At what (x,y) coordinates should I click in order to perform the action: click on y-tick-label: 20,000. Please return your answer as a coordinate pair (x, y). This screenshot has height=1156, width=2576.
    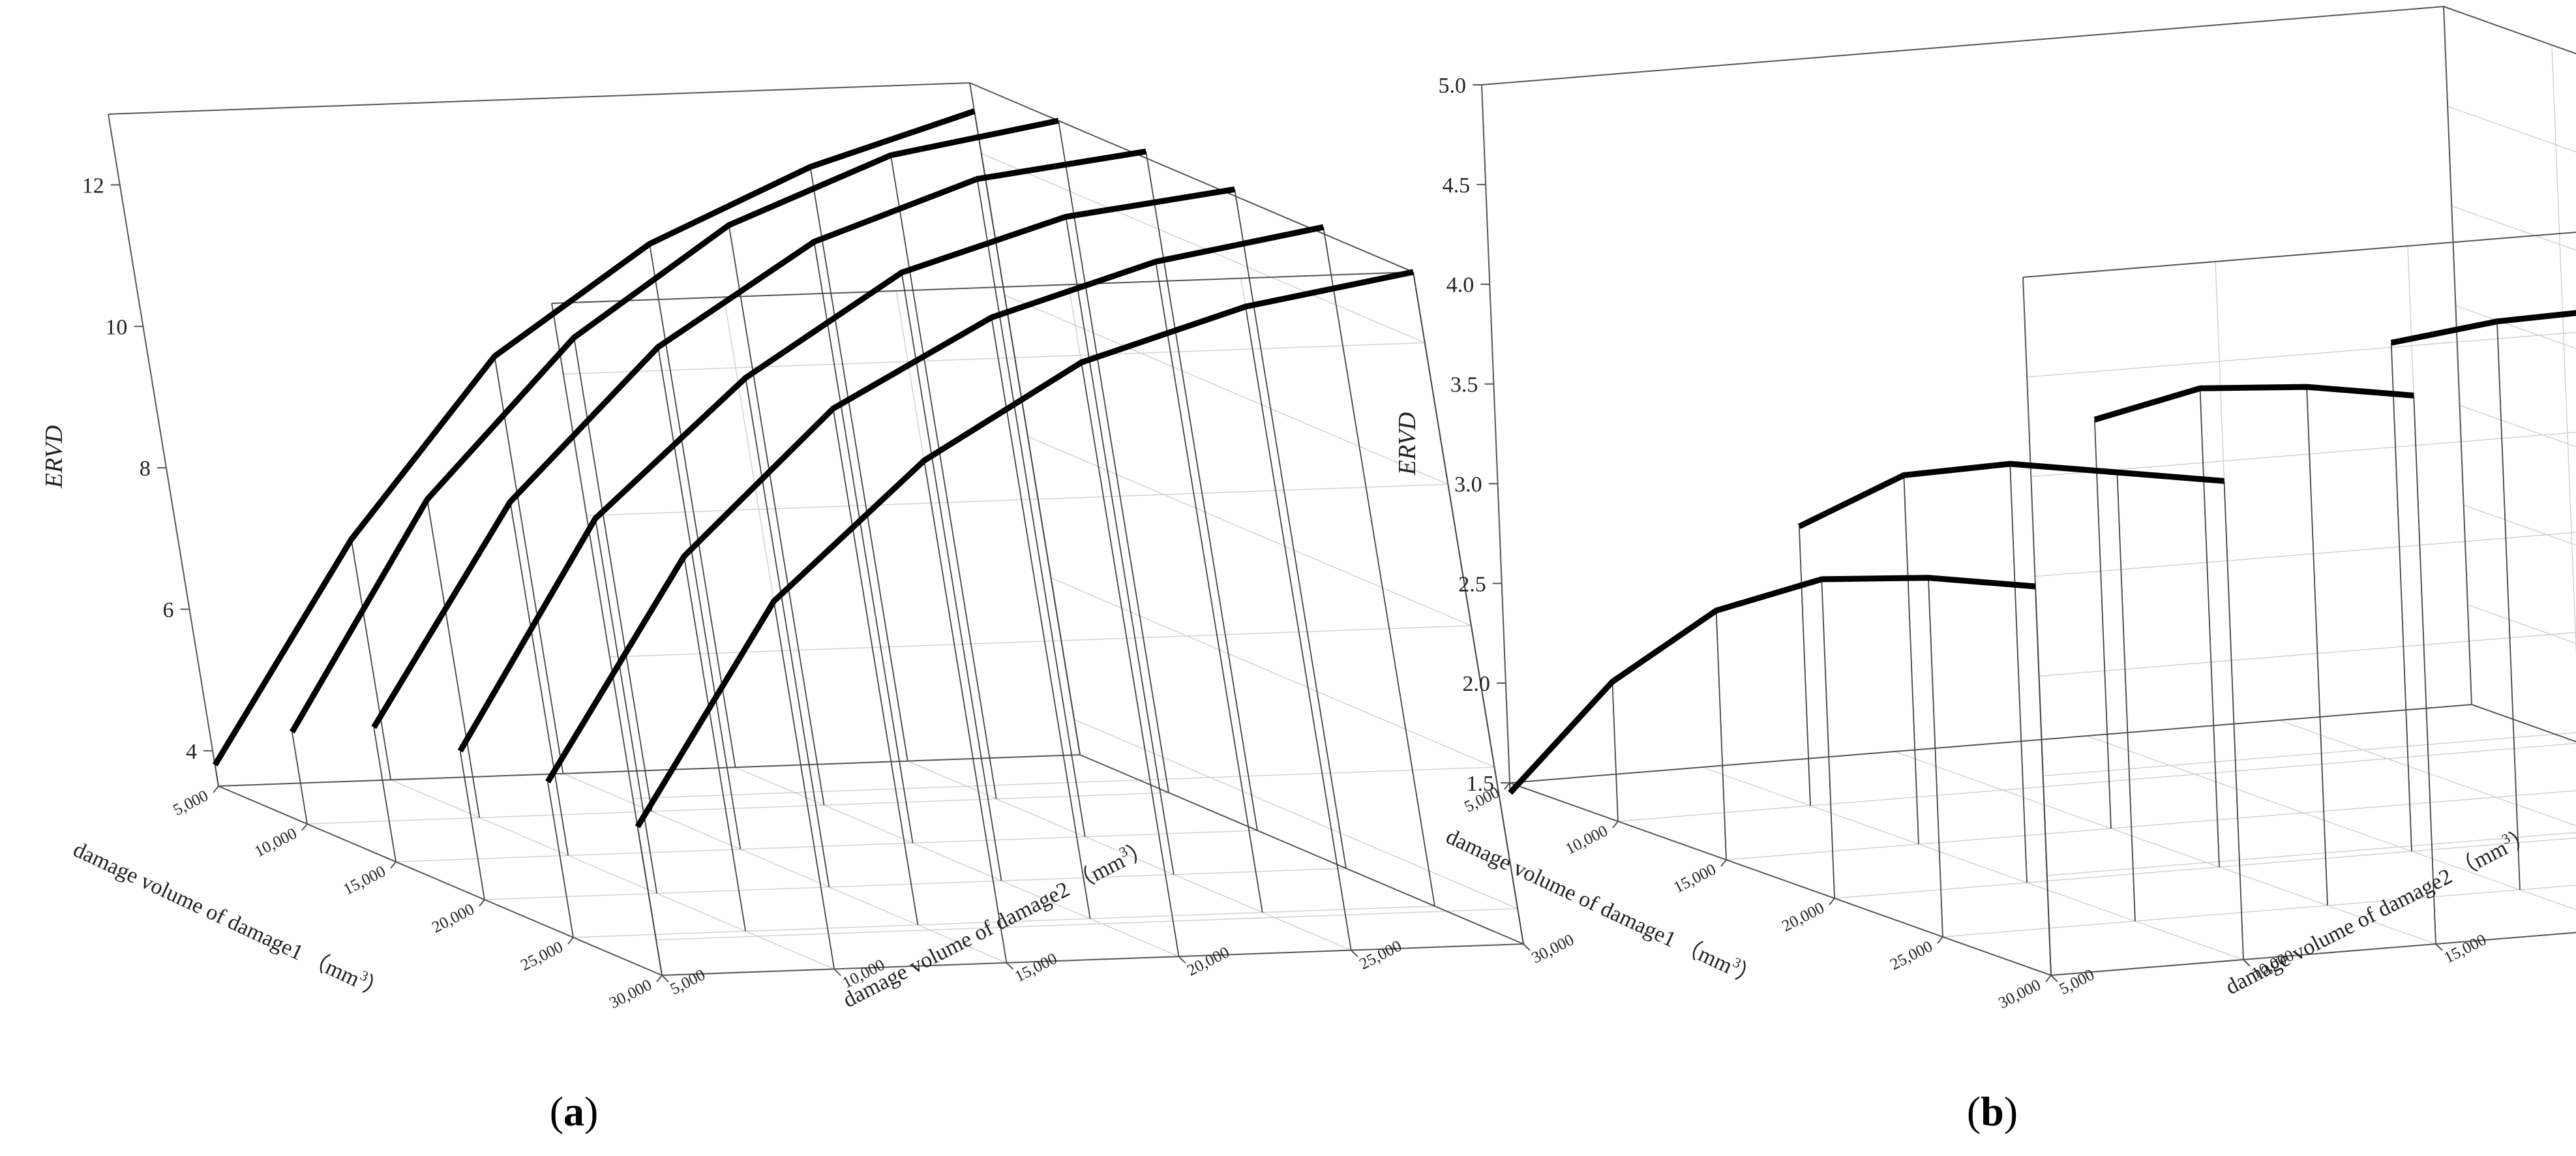
    Looking at the image, I should click on (1208, 961).